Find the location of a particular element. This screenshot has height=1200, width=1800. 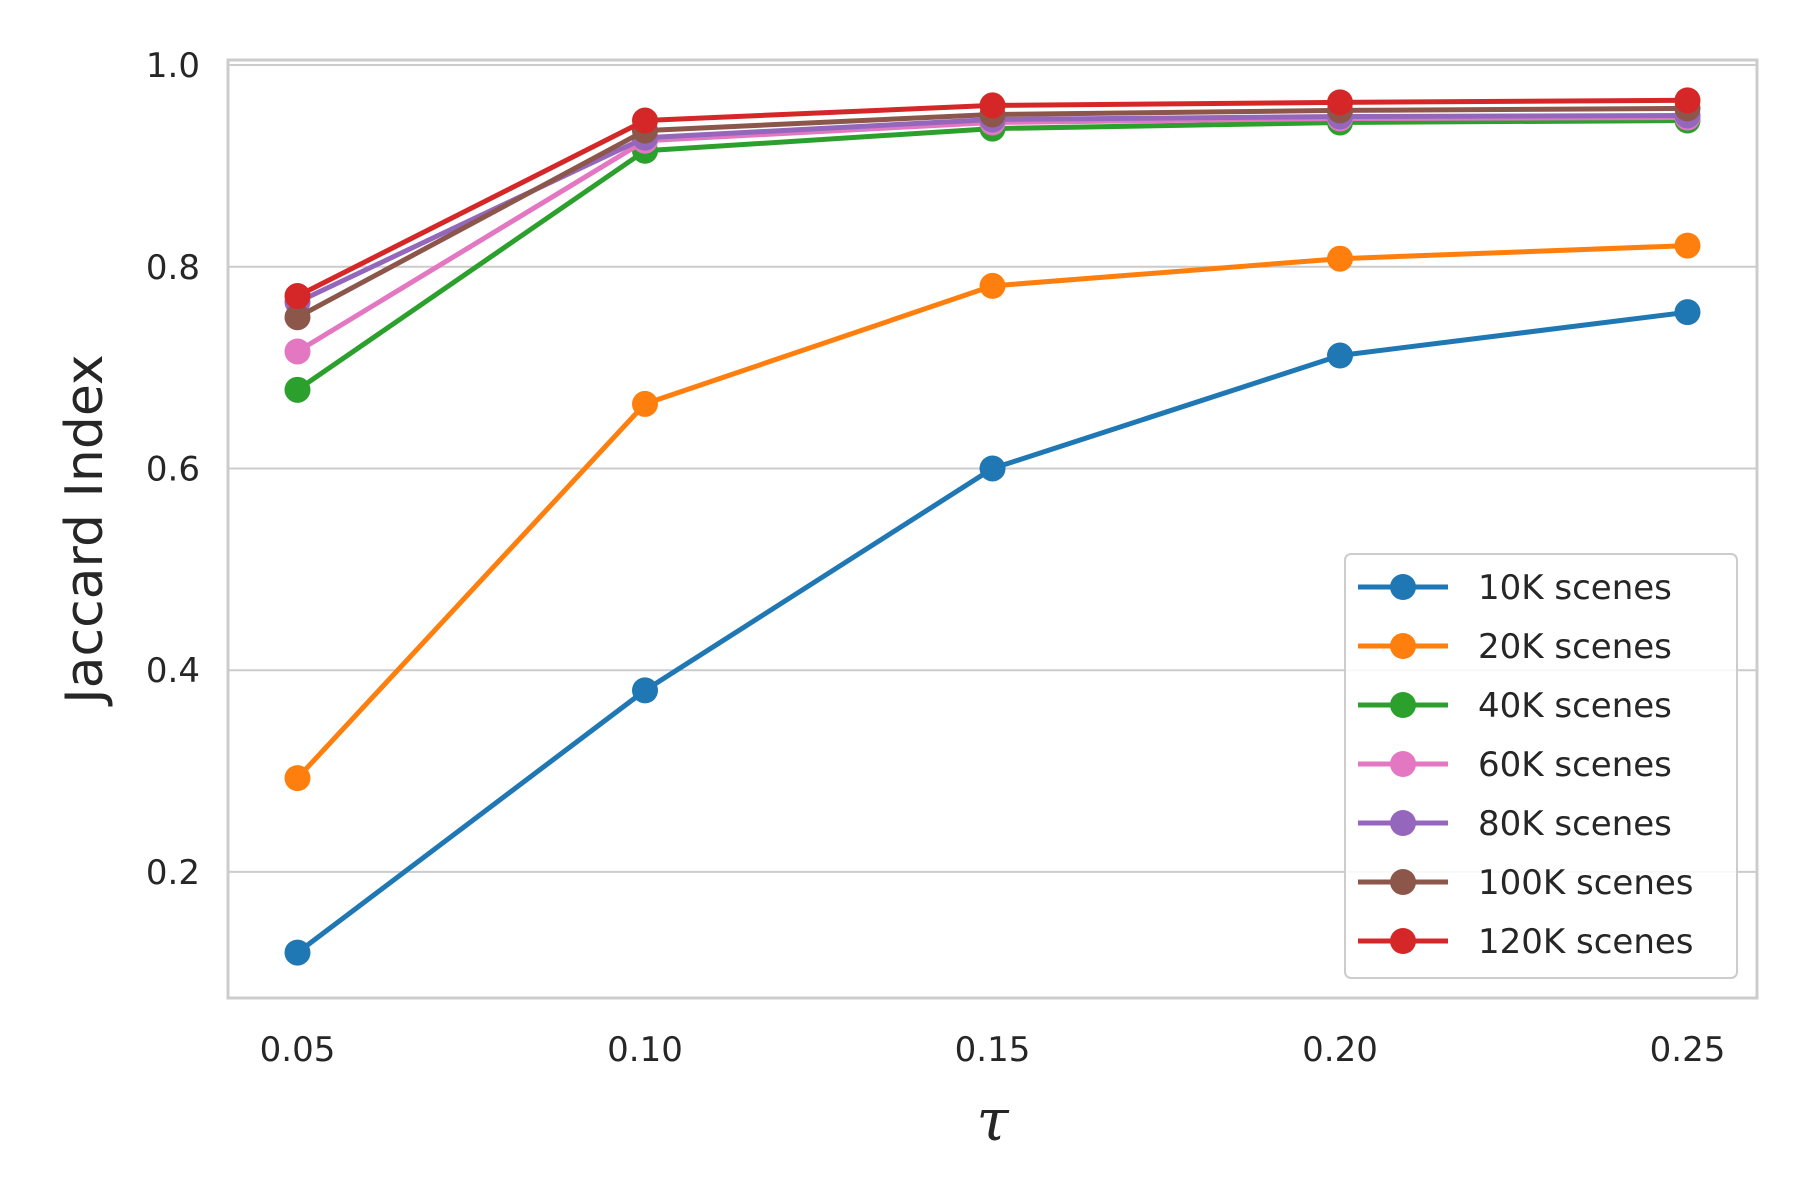

y-tick-label: 0.4 is located at coordinates (173, 671).